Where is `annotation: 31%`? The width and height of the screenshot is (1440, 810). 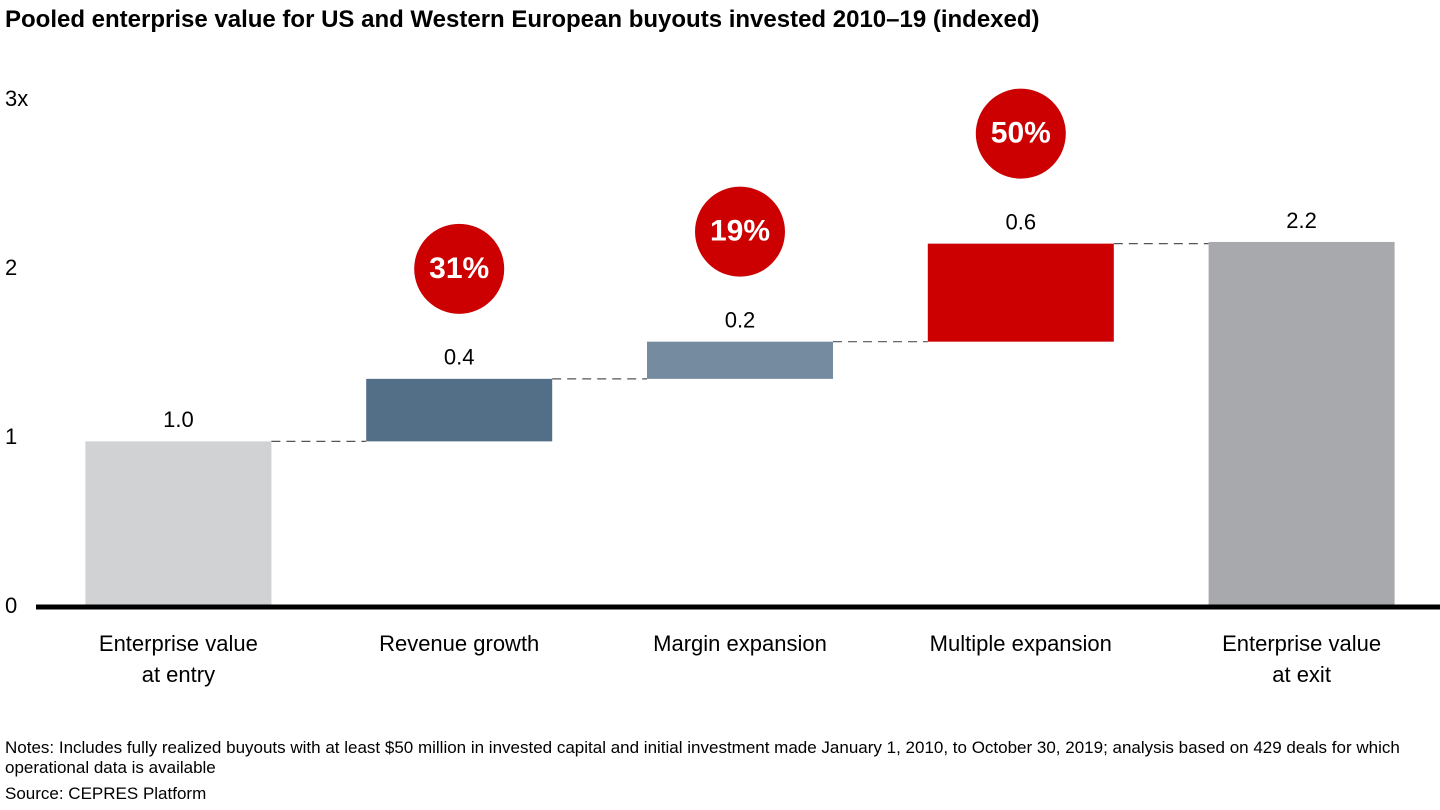 annotation: 31% is located at coordinates (459, 268).